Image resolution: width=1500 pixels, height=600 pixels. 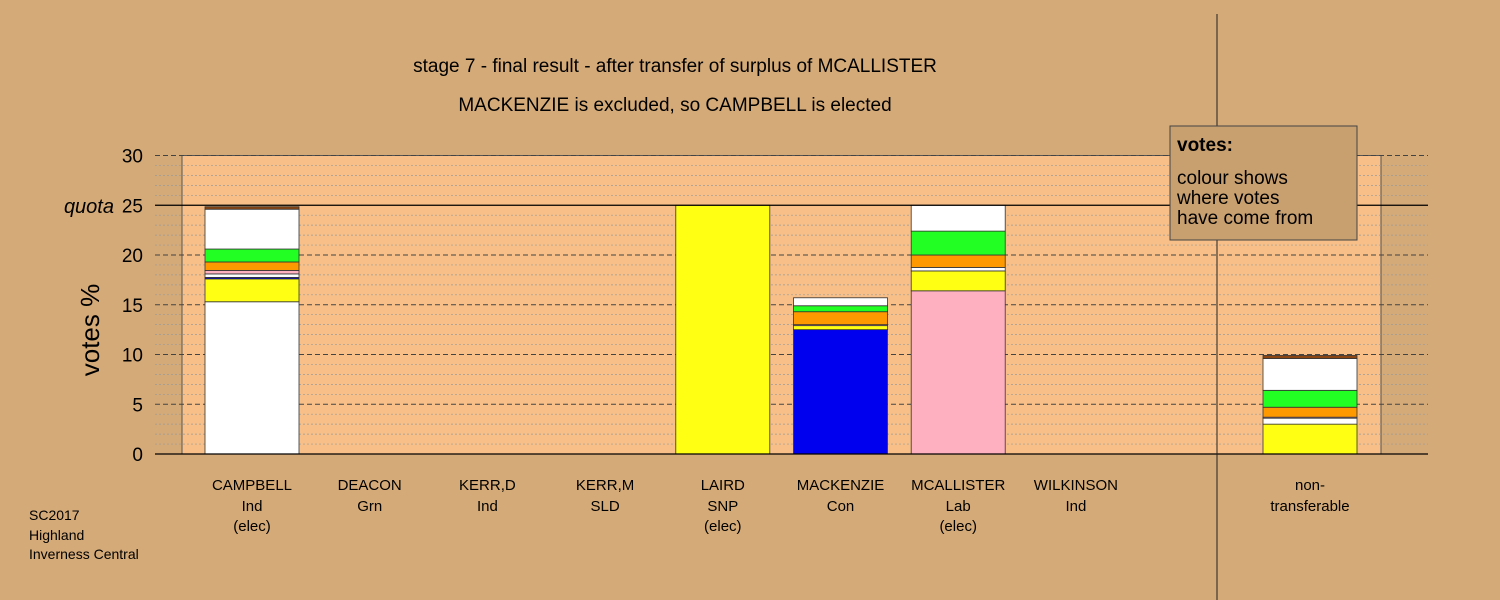 I want to click on candidate-name-label: WILKINSON, so click(x=1076, y=485).